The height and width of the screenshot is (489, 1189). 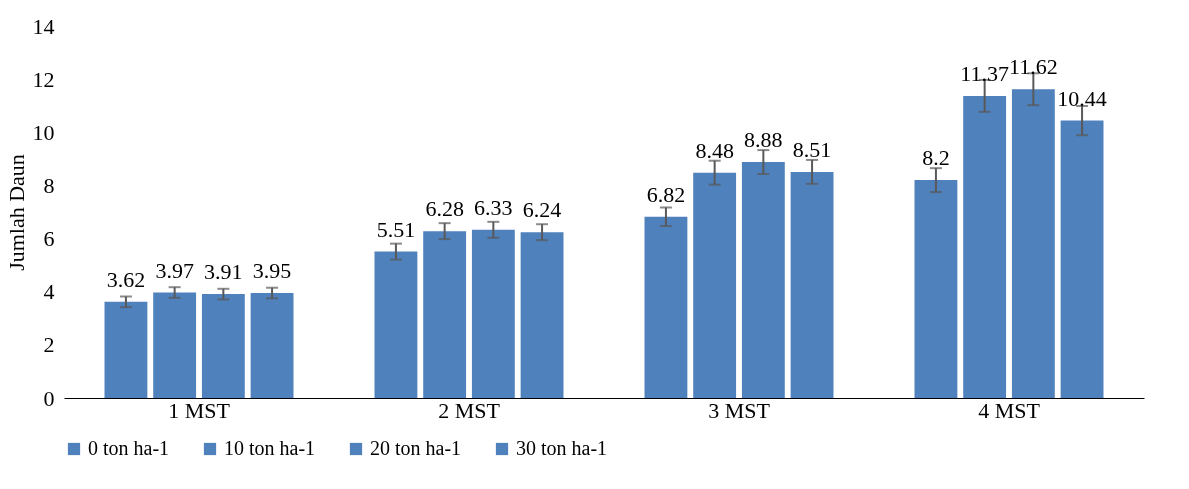 I want to click on data-label: 8.2, so click(x=936, y=158).